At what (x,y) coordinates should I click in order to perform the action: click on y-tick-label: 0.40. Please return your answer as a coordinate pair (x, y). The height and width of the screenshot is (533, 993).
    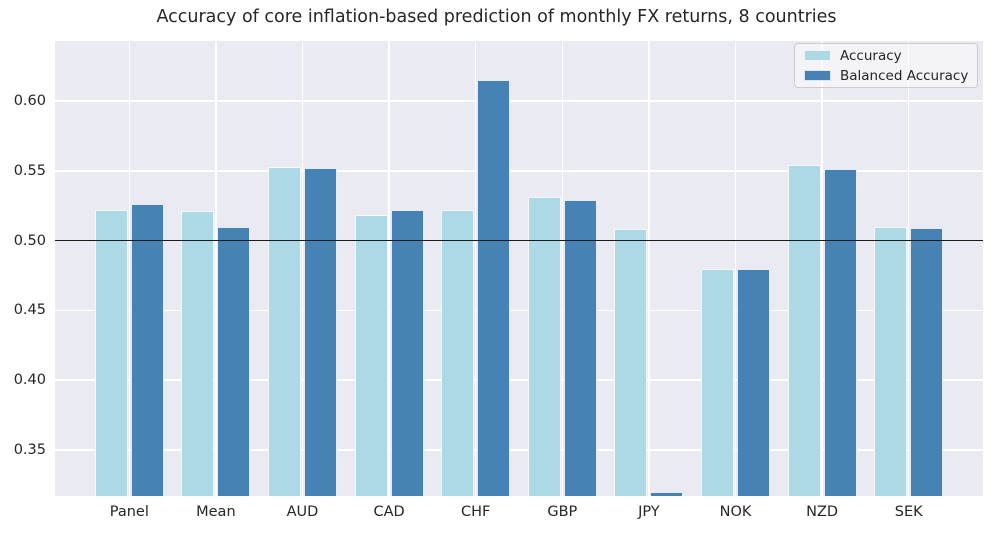
    Looking at the image, I should click on (29, 380).